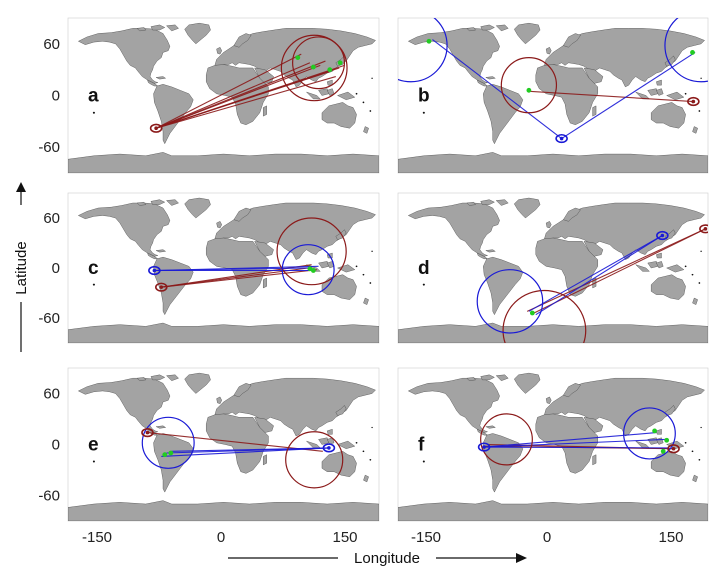  What do you see at coordinates (93, 268) in the screenshot?
I see `panel-label-c: c` at bounding box center [93, 268].